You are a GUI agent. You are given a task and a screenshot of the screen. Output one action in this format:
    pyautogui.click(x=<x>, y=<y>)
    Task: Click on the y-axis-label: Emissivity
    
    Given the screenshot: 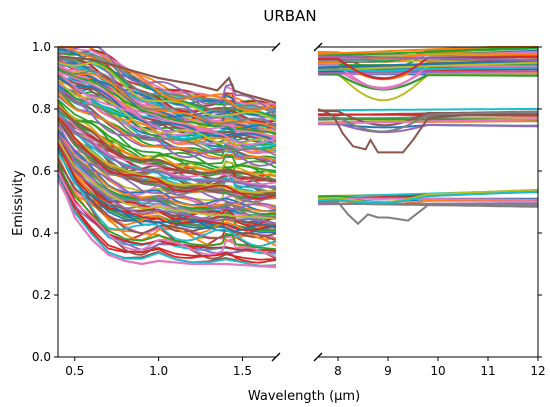 What is the action you would take?
    pyautogui.click(x=18, y=203)
    